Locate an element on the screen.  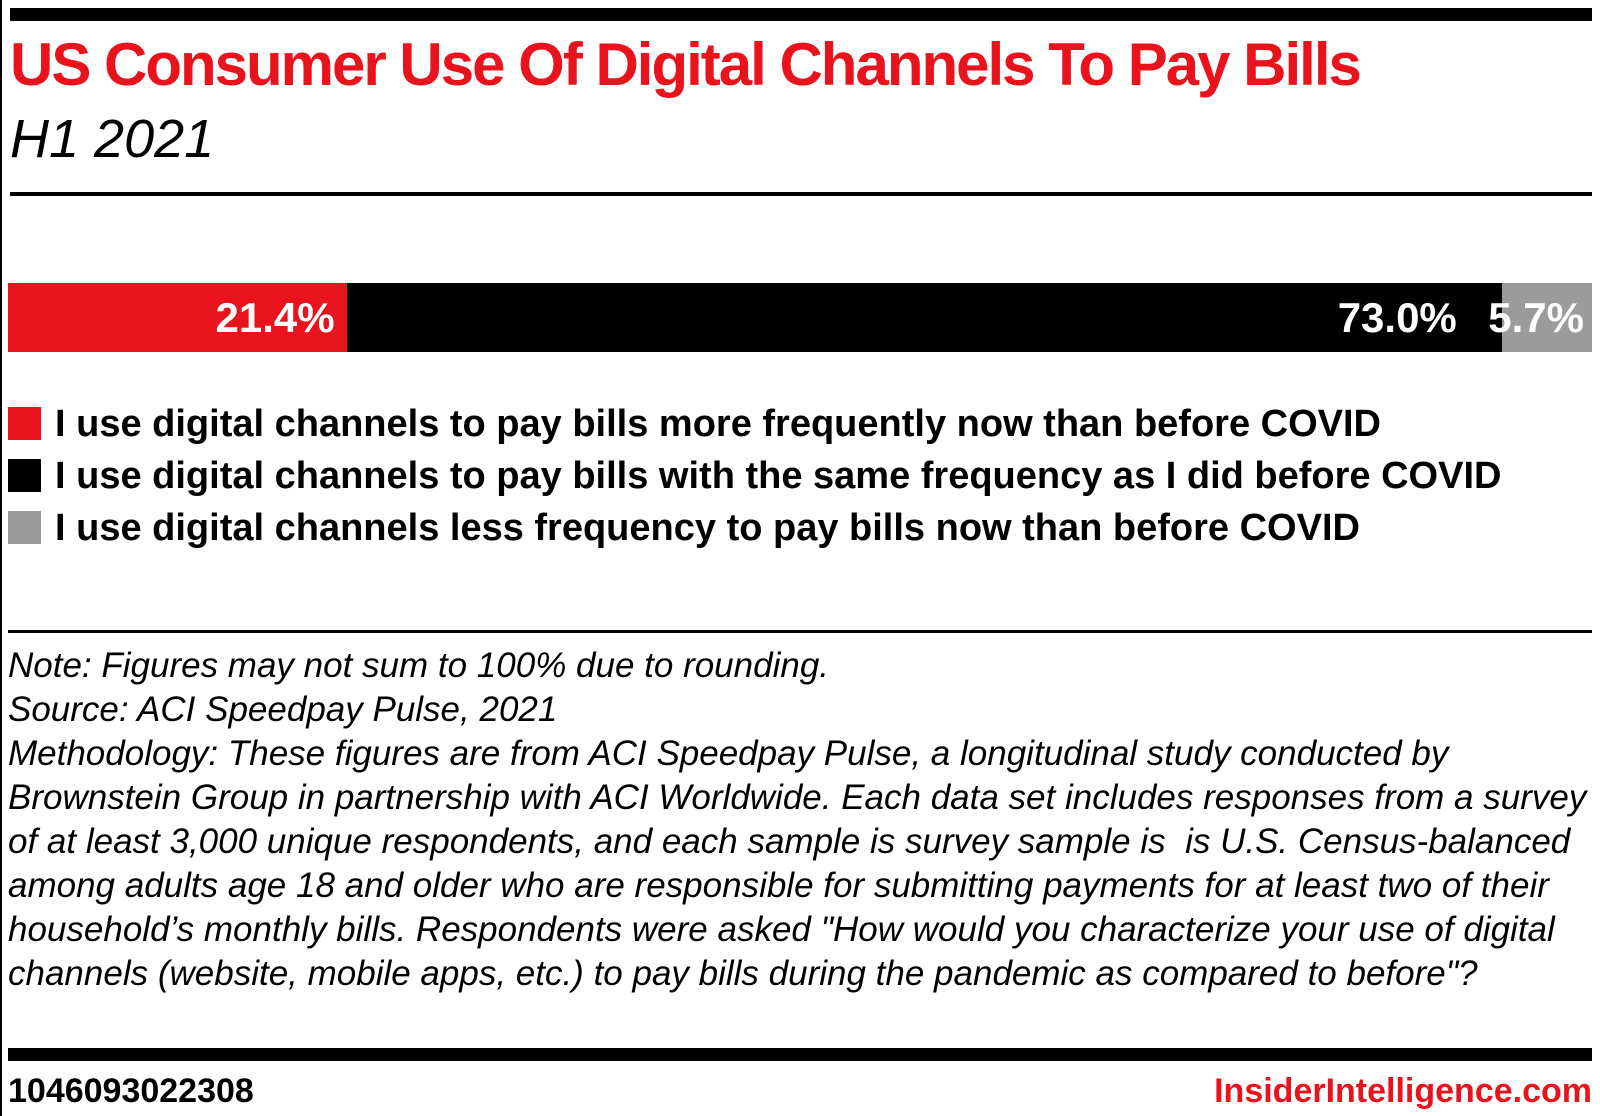
top-accent-bar is located at coordinates (801, 14).